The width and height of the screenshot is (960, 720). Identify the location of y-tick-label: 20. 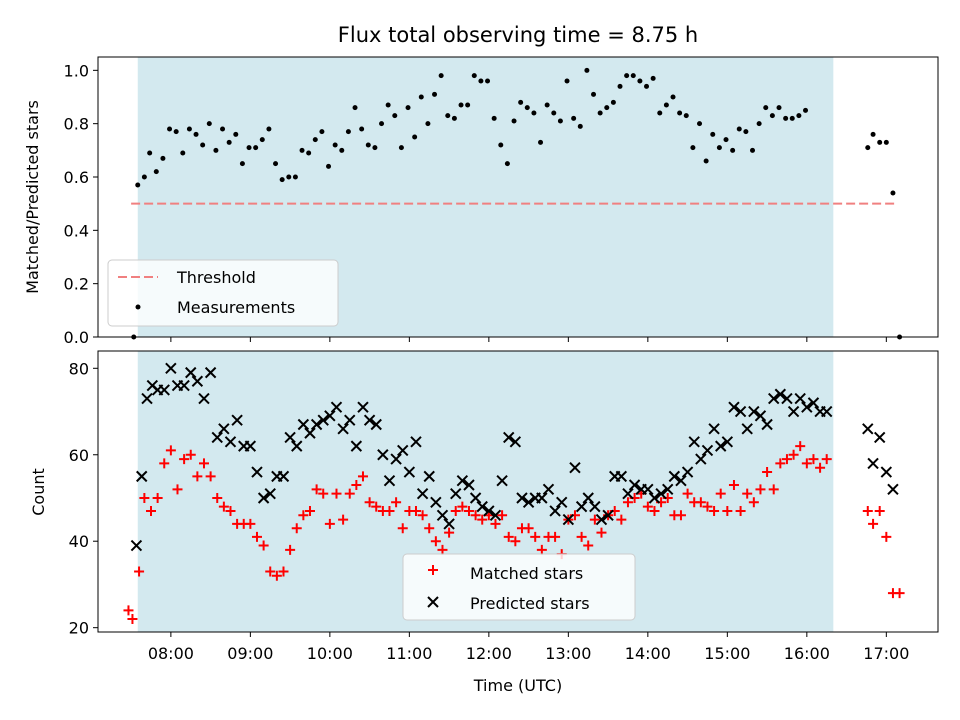
(79, 628).